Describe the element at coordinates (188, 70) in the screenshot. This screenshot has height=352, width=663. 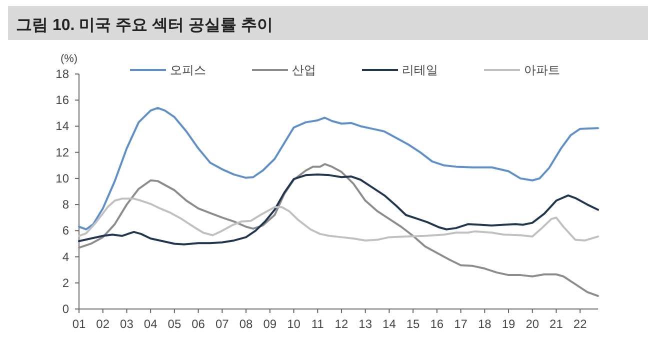
I see `legend-label: 오피스` at that location.